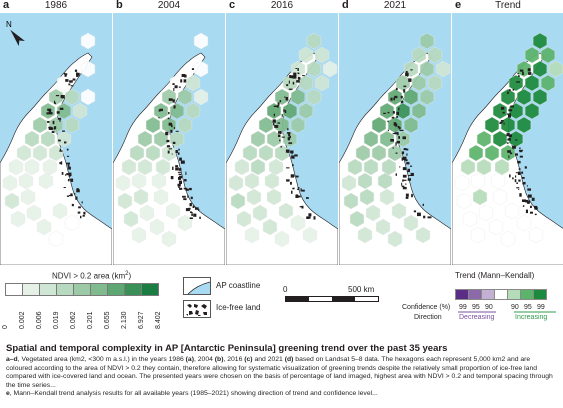  I want to click on ndvi-color-scale, so click(82, 289).